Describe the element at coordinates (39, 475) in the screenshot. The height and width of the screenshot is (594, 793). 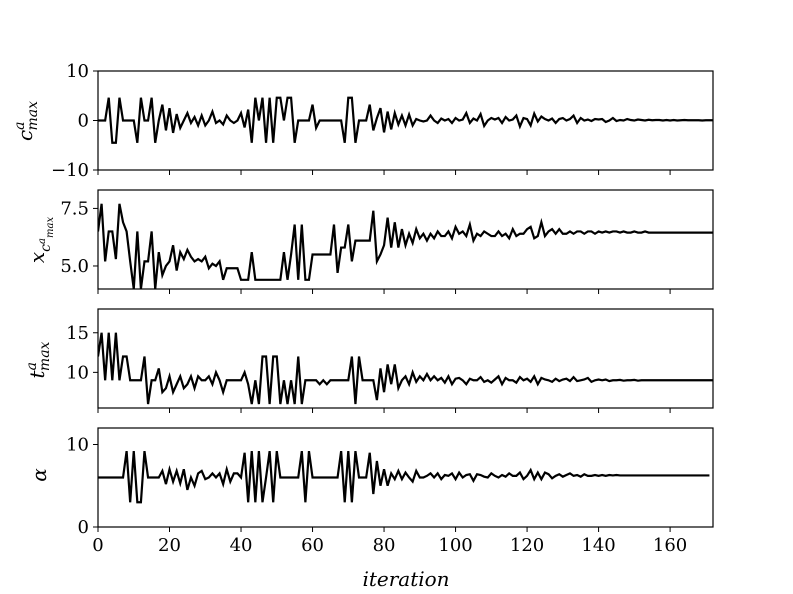
I see `y-axis-label: α` at that location.